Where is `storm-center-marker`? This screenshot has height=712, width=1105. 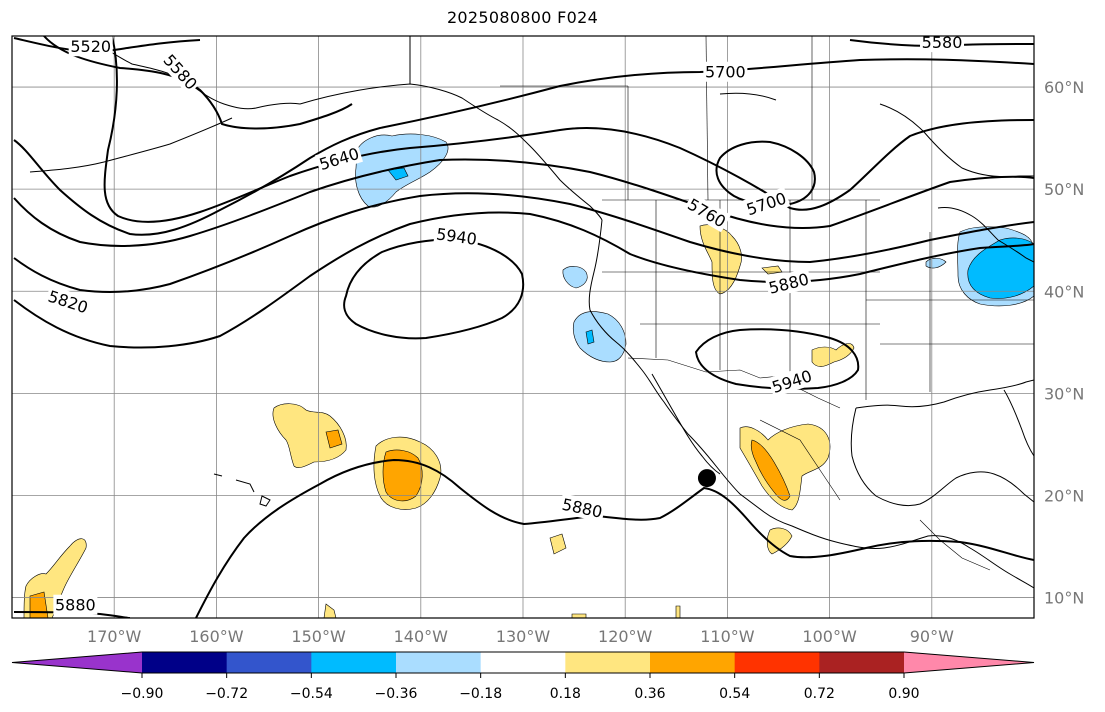 storm-center-marker is located at coordinates (706, 478).